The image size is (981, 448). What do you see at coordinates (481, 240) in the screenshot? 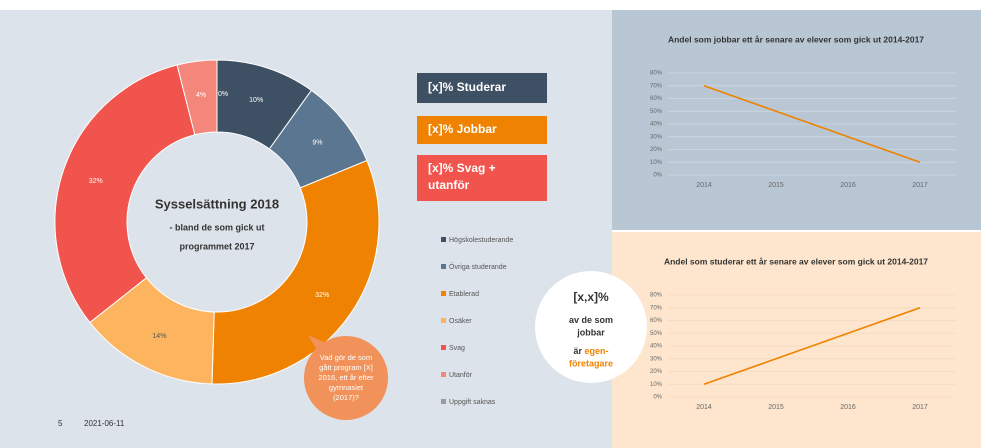
I see `legend-label: Högskolestuderande` at bounding box center [481, 240].